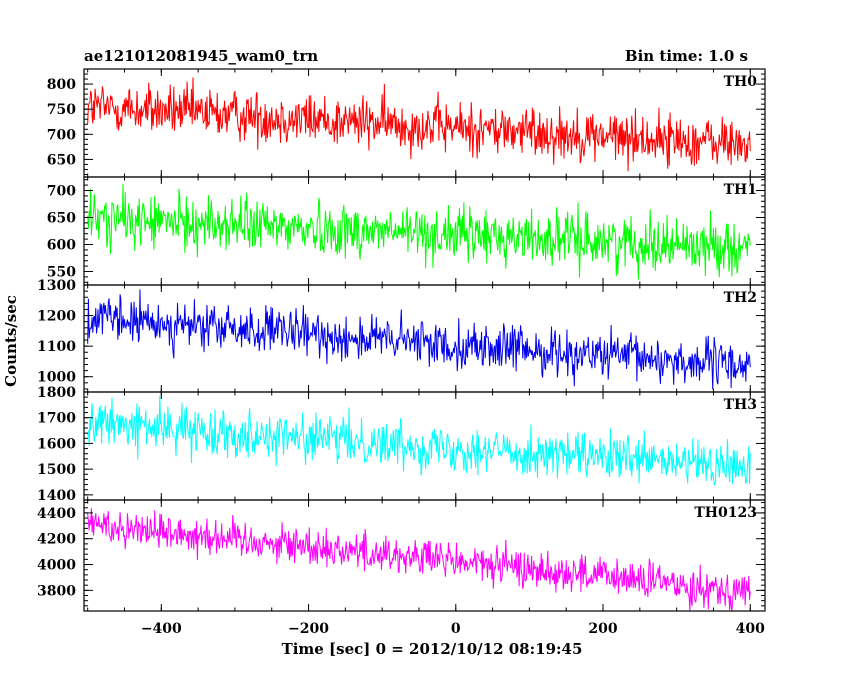  What do you see at coordinates (11, 341) in the screenshot?
I see `y-axis-title: Counts/sec` at bounding box center [11, 341].